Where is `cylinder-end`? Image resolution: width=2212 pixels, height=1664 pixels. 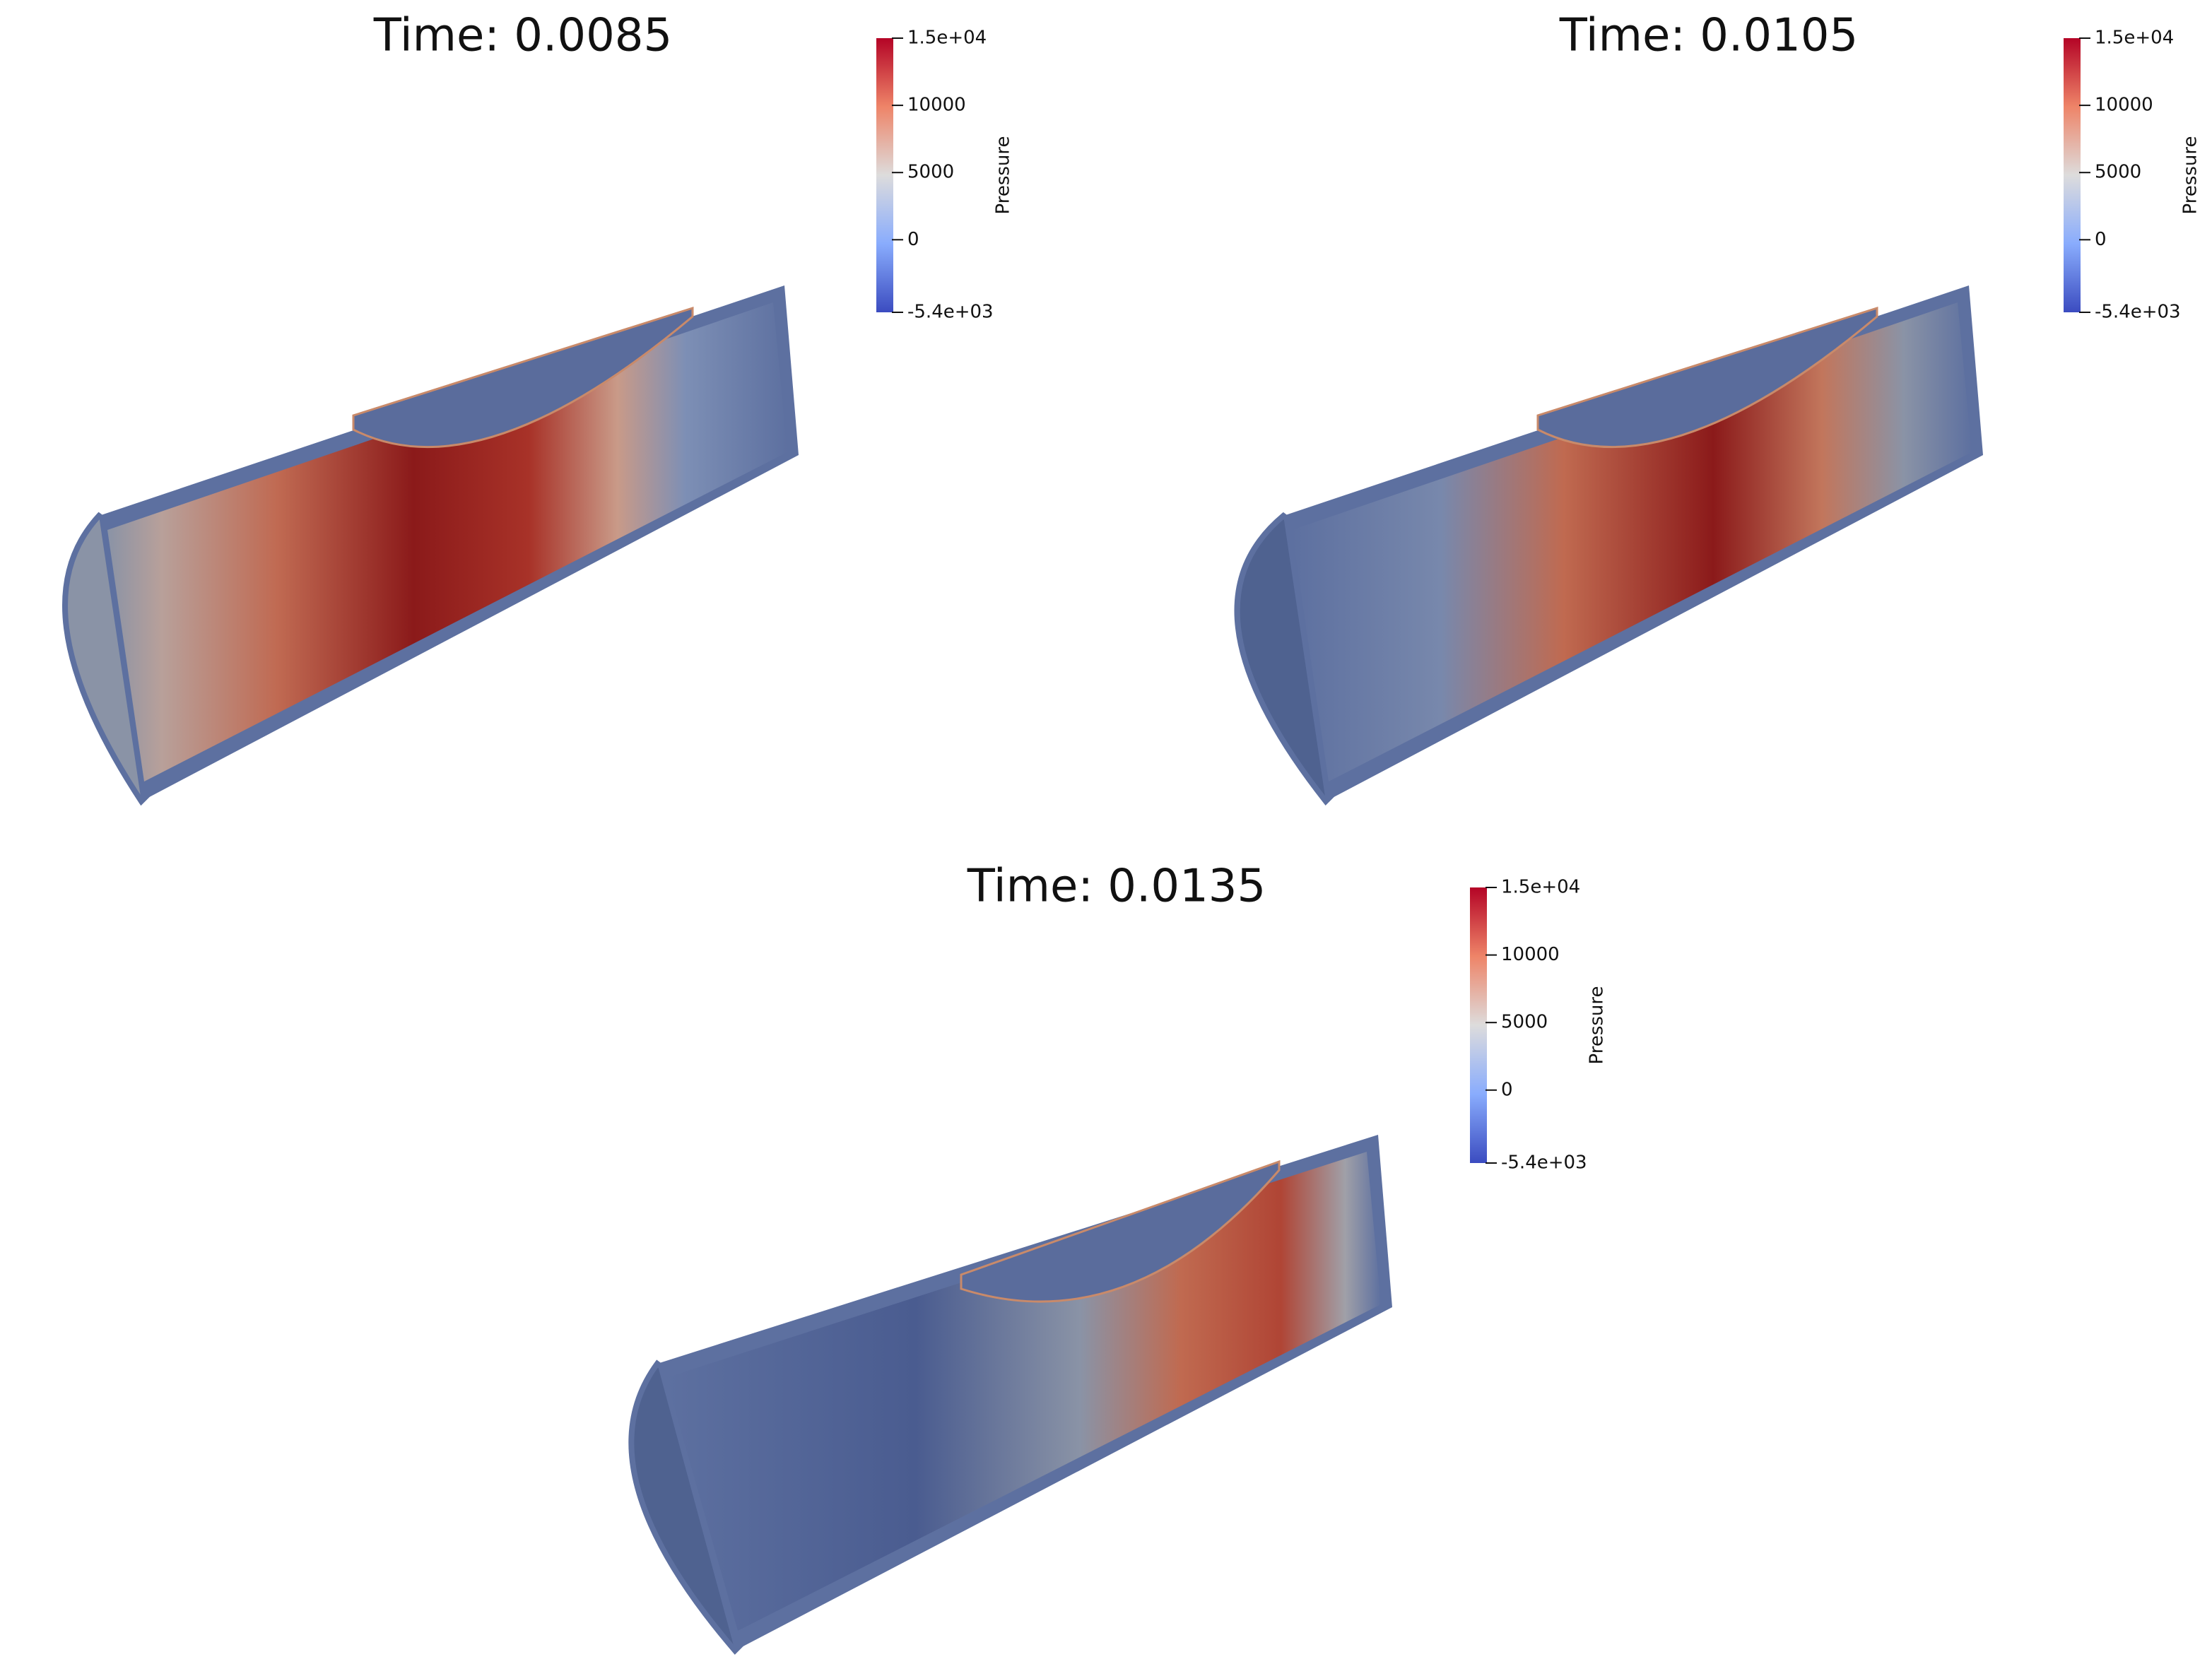
cylinder-end is located at coordinates (1287, 659).